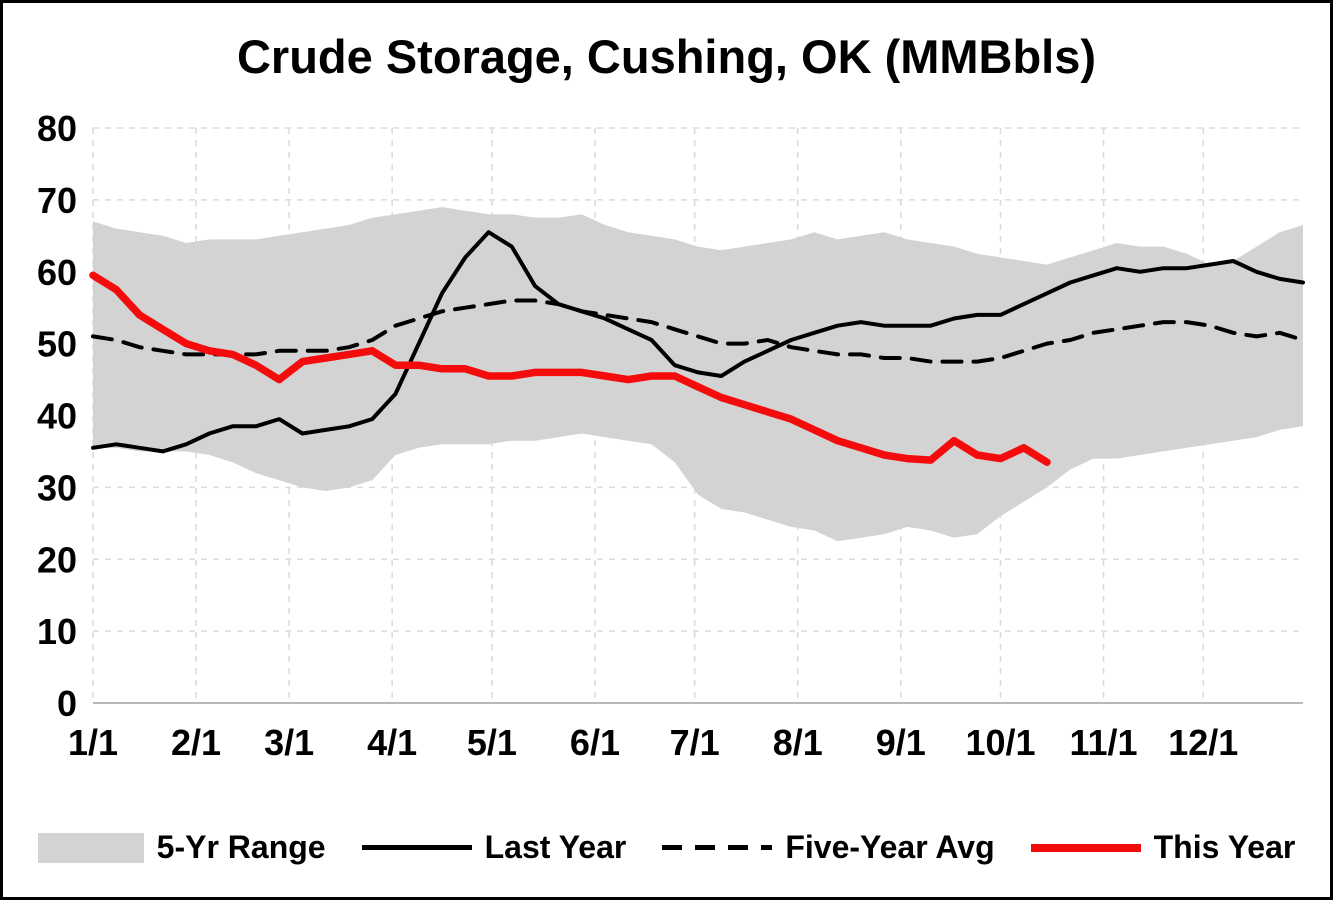 This screenshot has width=1333, height=900. What do you see at coordinates (698, 331) in the screenshot?
I see `series-five-year-avg` at bounding box center [698, 331].